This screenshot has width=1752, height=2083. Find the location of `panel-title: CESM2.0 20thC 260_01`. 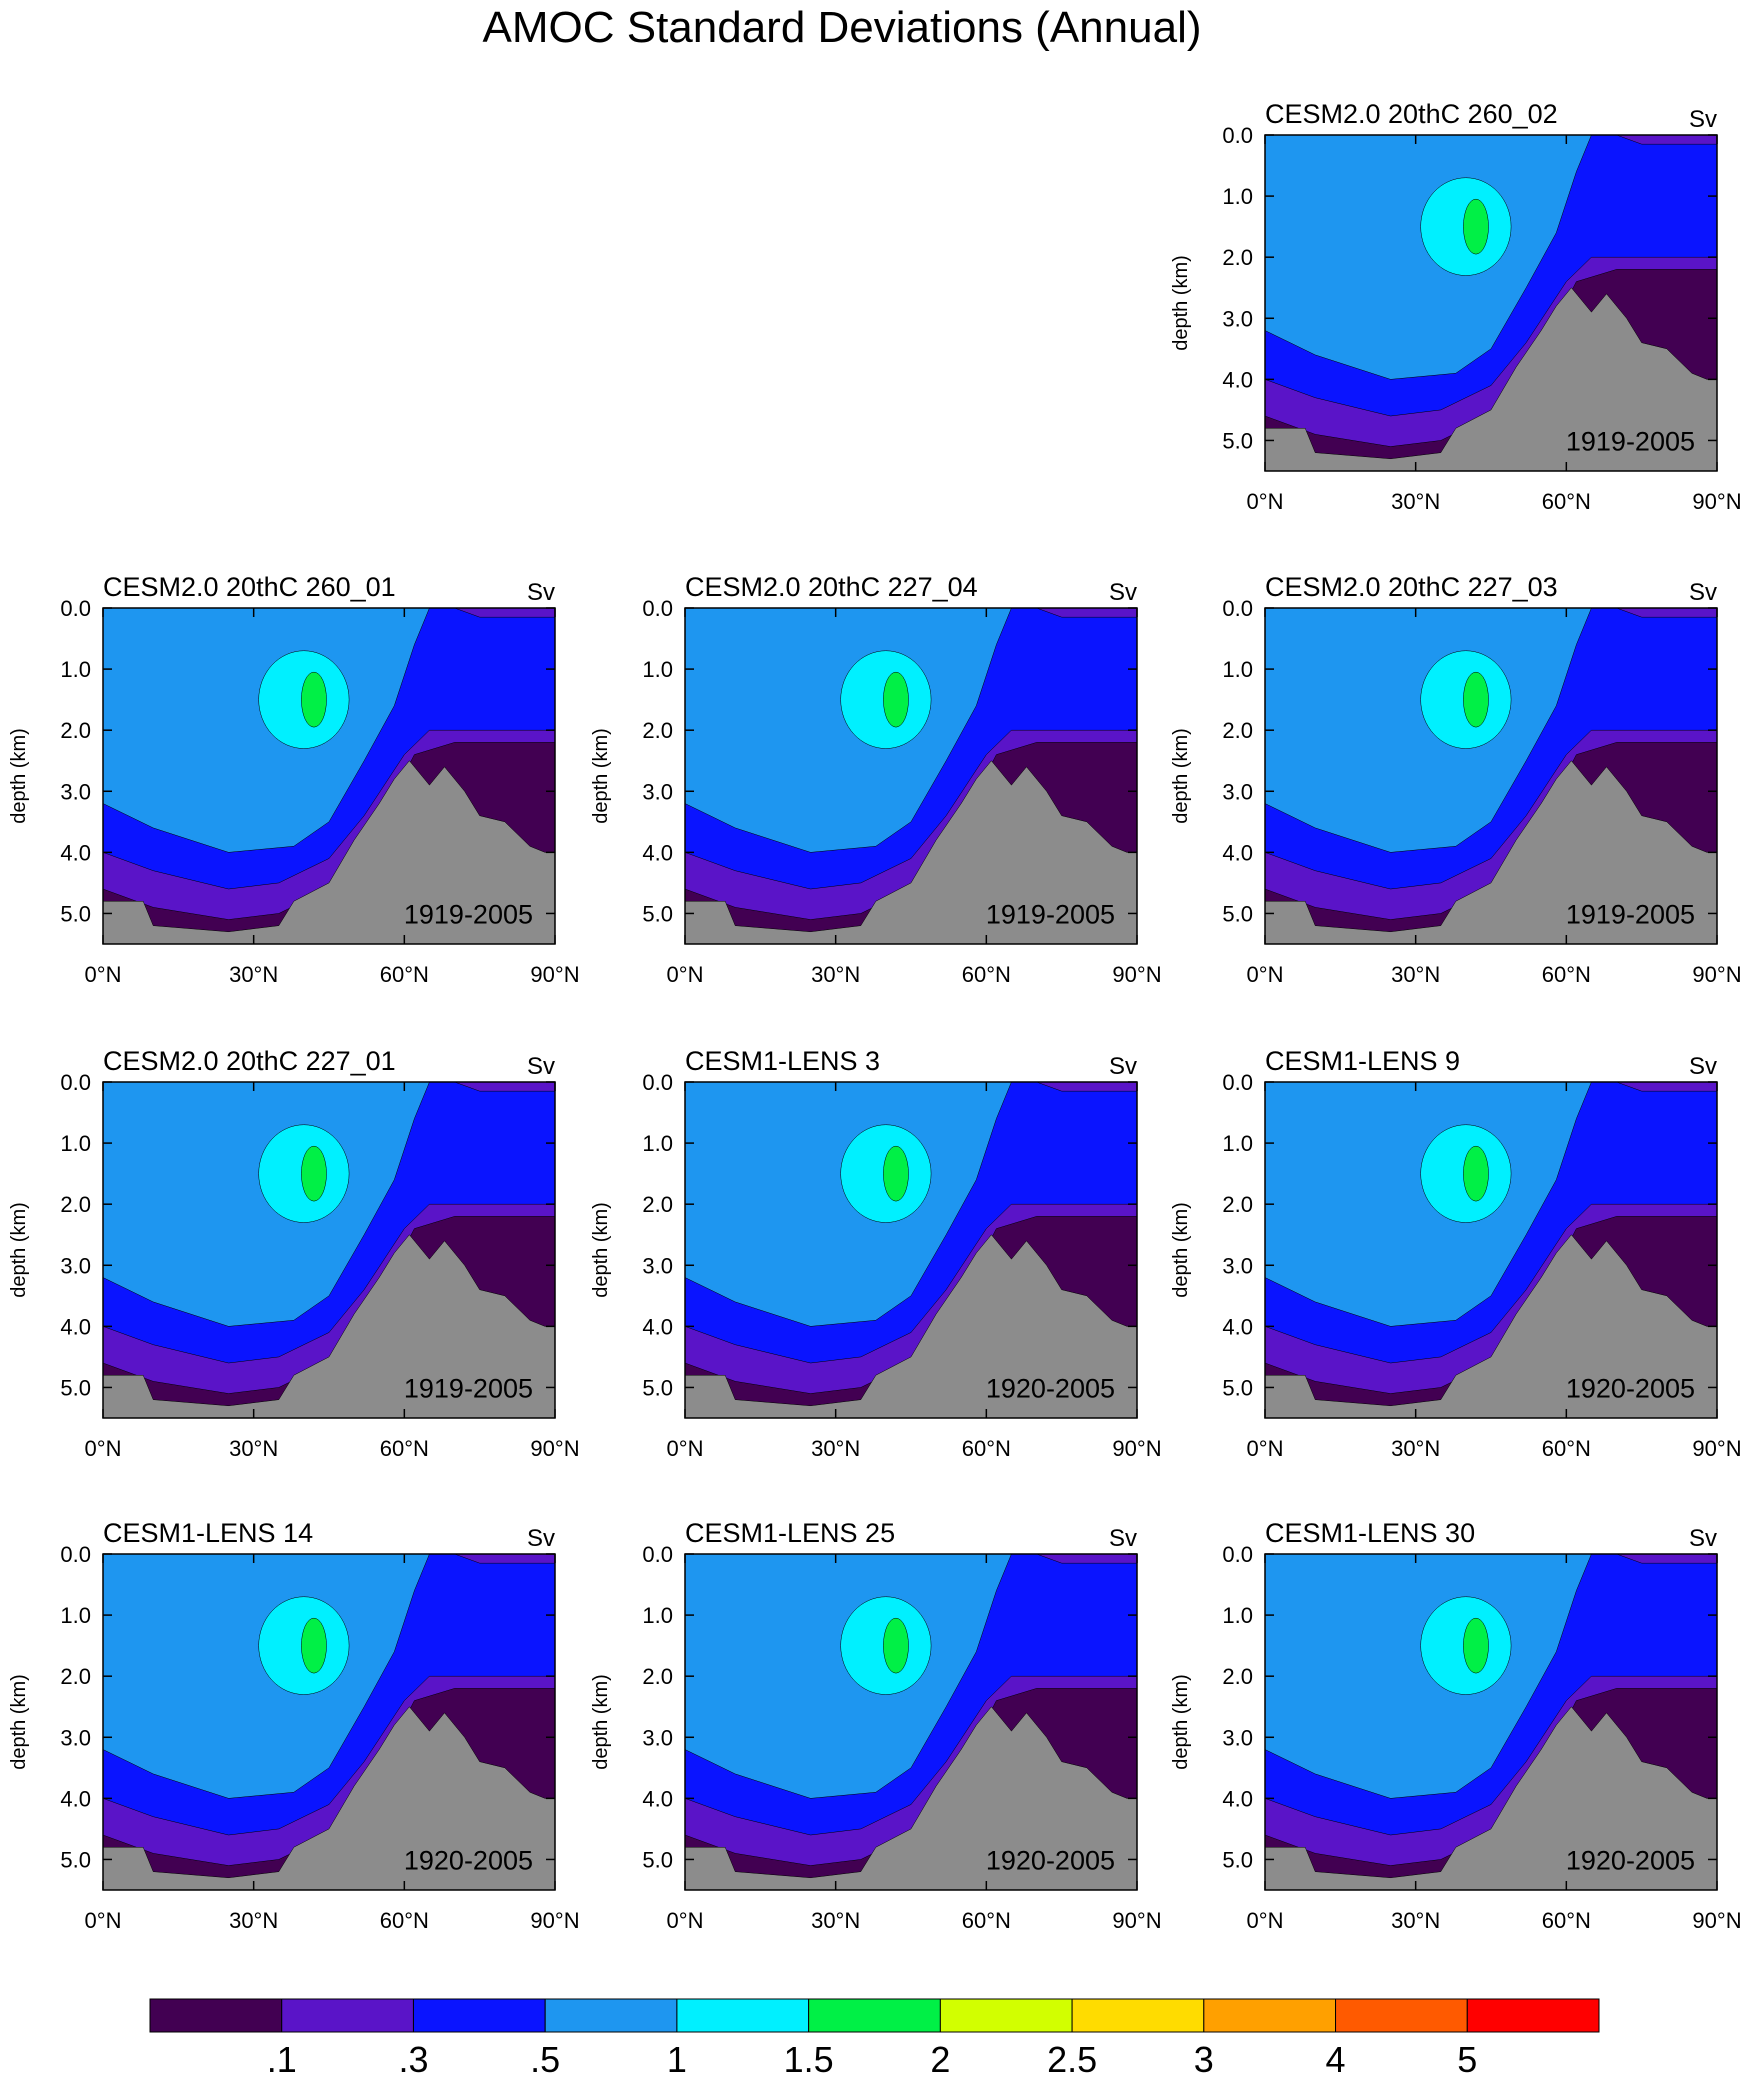

panel-title: CESM2.0 20thC 260_01 is located at coordinates (249, 587).